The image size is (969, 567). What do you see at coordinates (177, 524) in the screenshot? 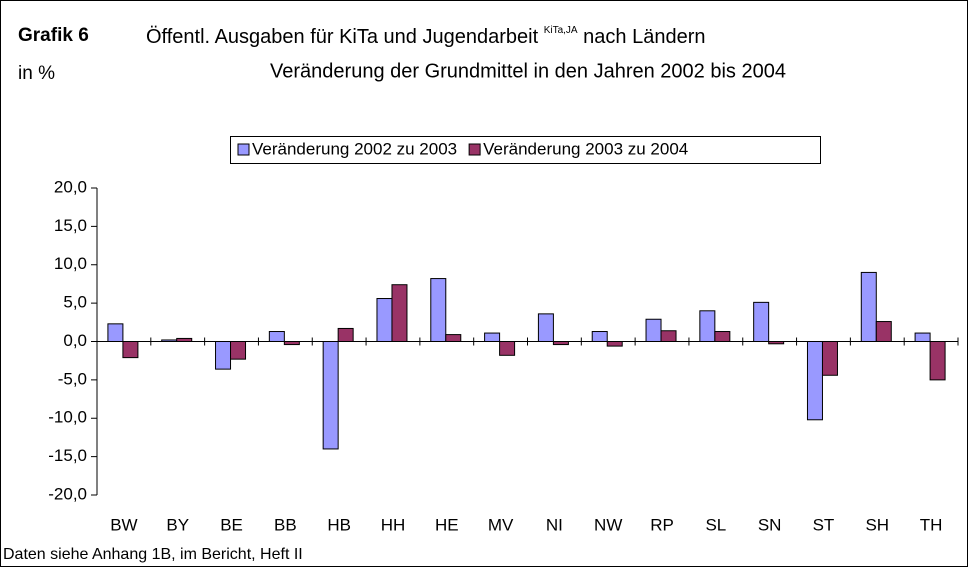
I see `x-tick-label: BY` at bounding box center [177, 524].